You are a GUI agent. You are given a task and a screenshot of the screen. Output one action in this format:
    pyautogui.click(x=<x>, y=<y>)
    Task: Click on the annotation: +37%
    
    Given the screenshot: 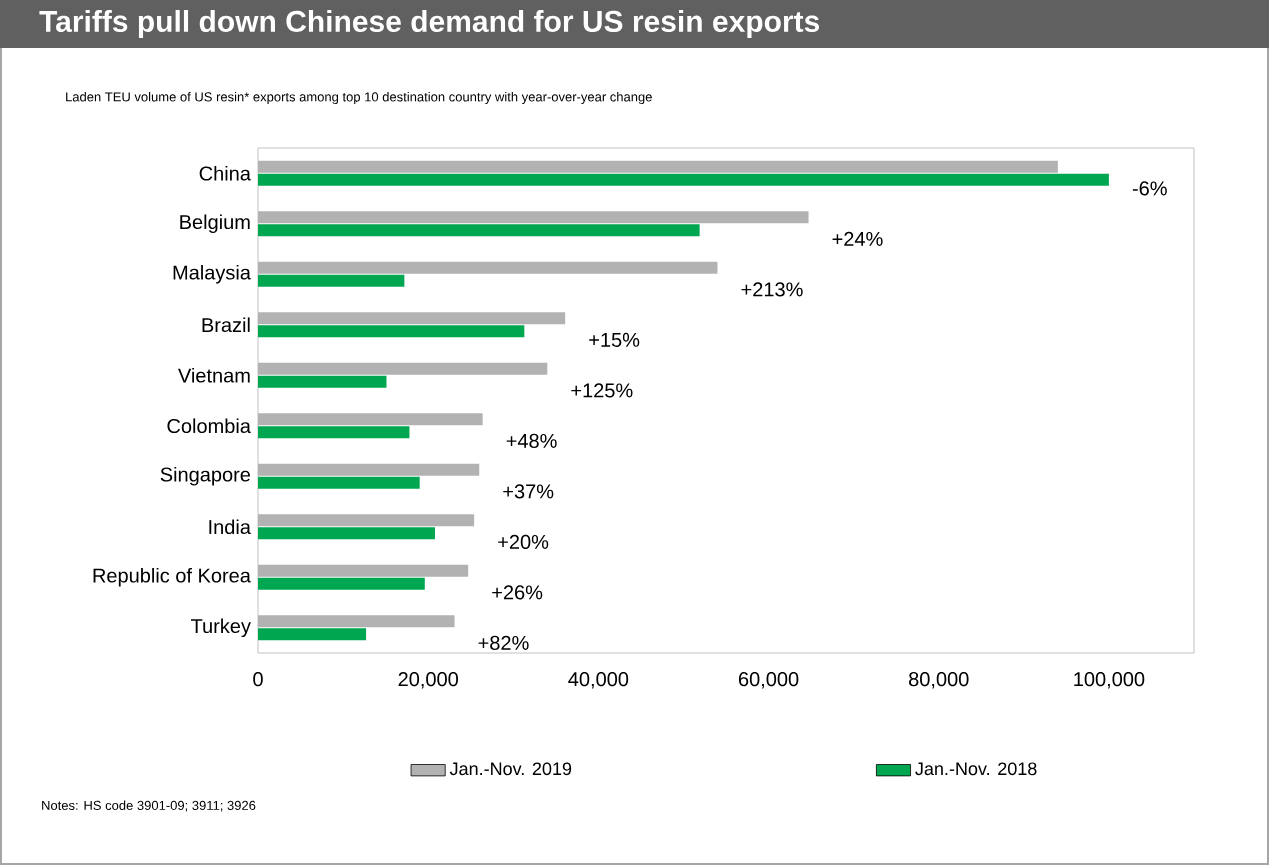 What is the action you would take?
    pyautogui.click(x=528, y=491)
    